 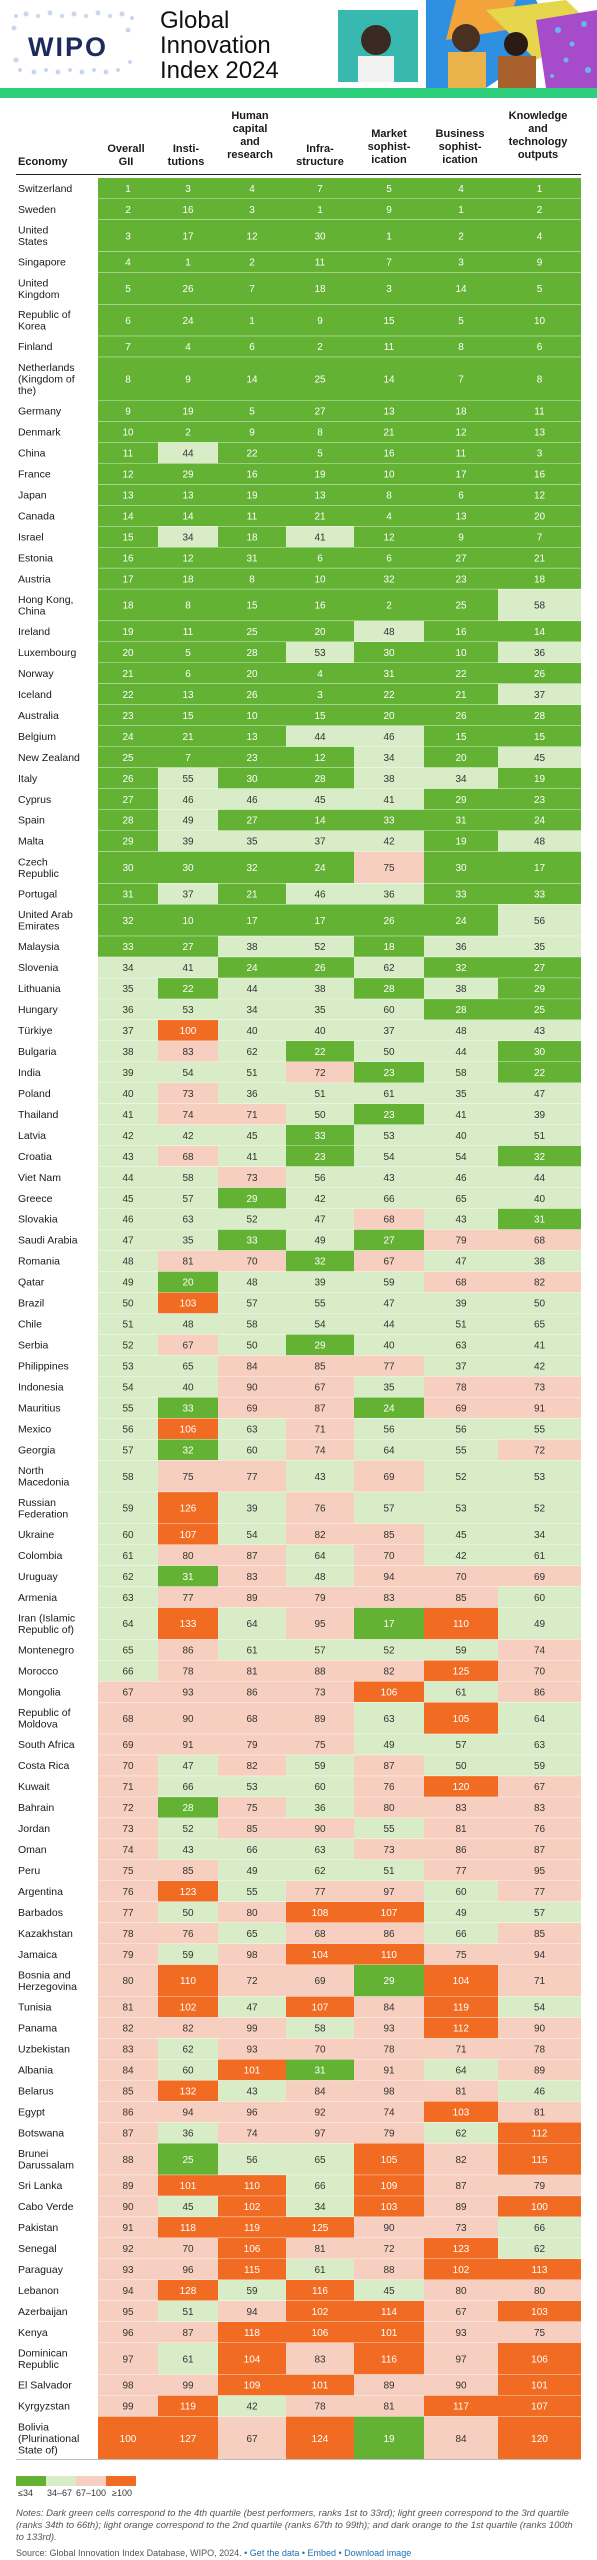 I want to click on rank-value: 35, so click(x=128, y=989).